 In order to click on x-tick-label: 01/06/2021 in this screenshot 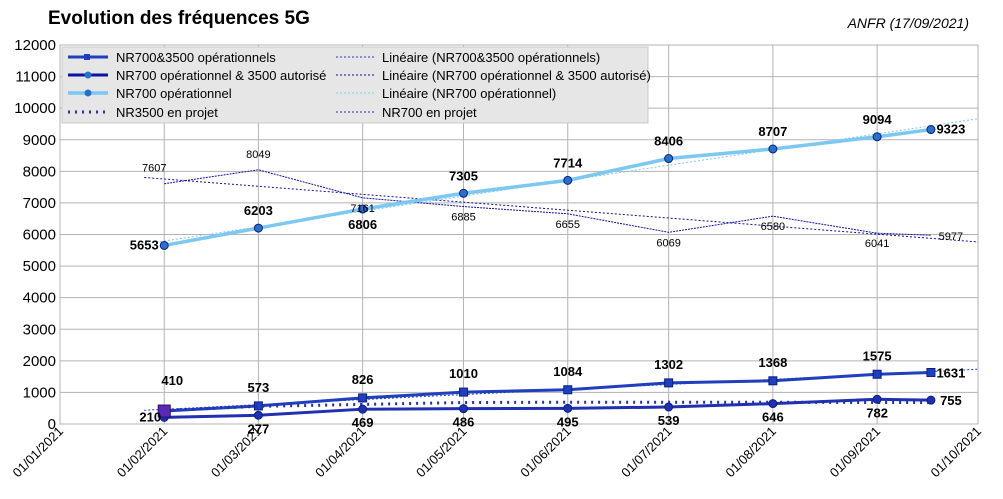, I will do `click(545, 452)`.